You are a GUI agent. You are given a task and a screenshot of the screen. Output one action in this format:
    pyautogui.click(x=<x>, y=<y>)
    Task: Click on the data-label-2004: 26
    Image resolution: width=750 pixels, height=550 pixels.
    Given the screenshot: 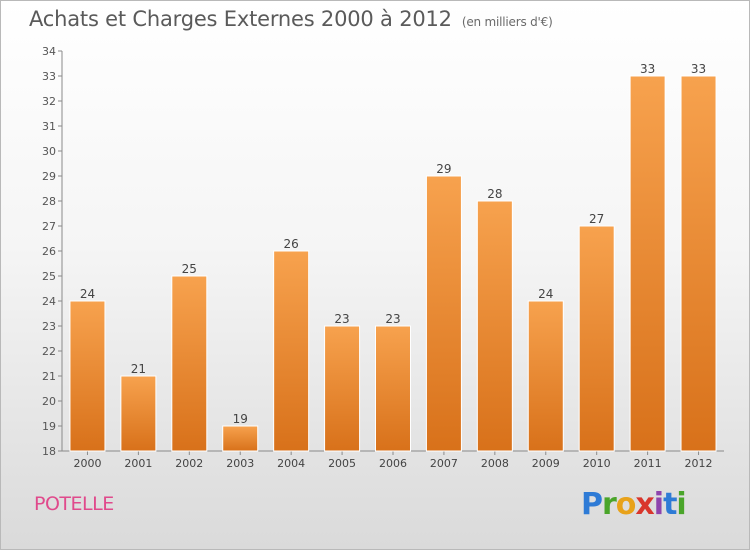 What is the action you would take?
    pyautogui.click(x=291, y=244)
    